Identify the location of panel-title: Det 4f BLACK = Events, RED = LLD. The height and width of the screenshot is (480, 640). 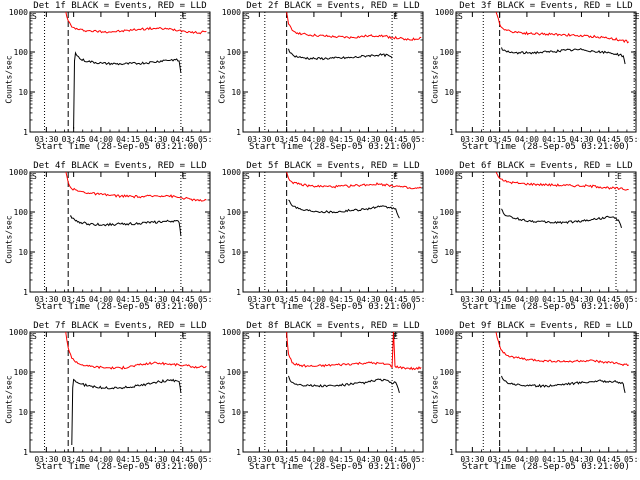
(120, 166).